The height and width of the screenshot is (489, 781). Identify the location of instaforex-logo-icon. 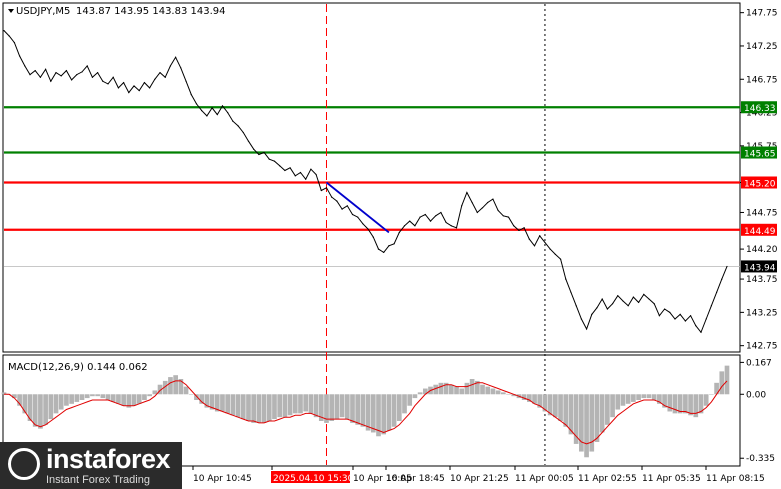
(24, 464).